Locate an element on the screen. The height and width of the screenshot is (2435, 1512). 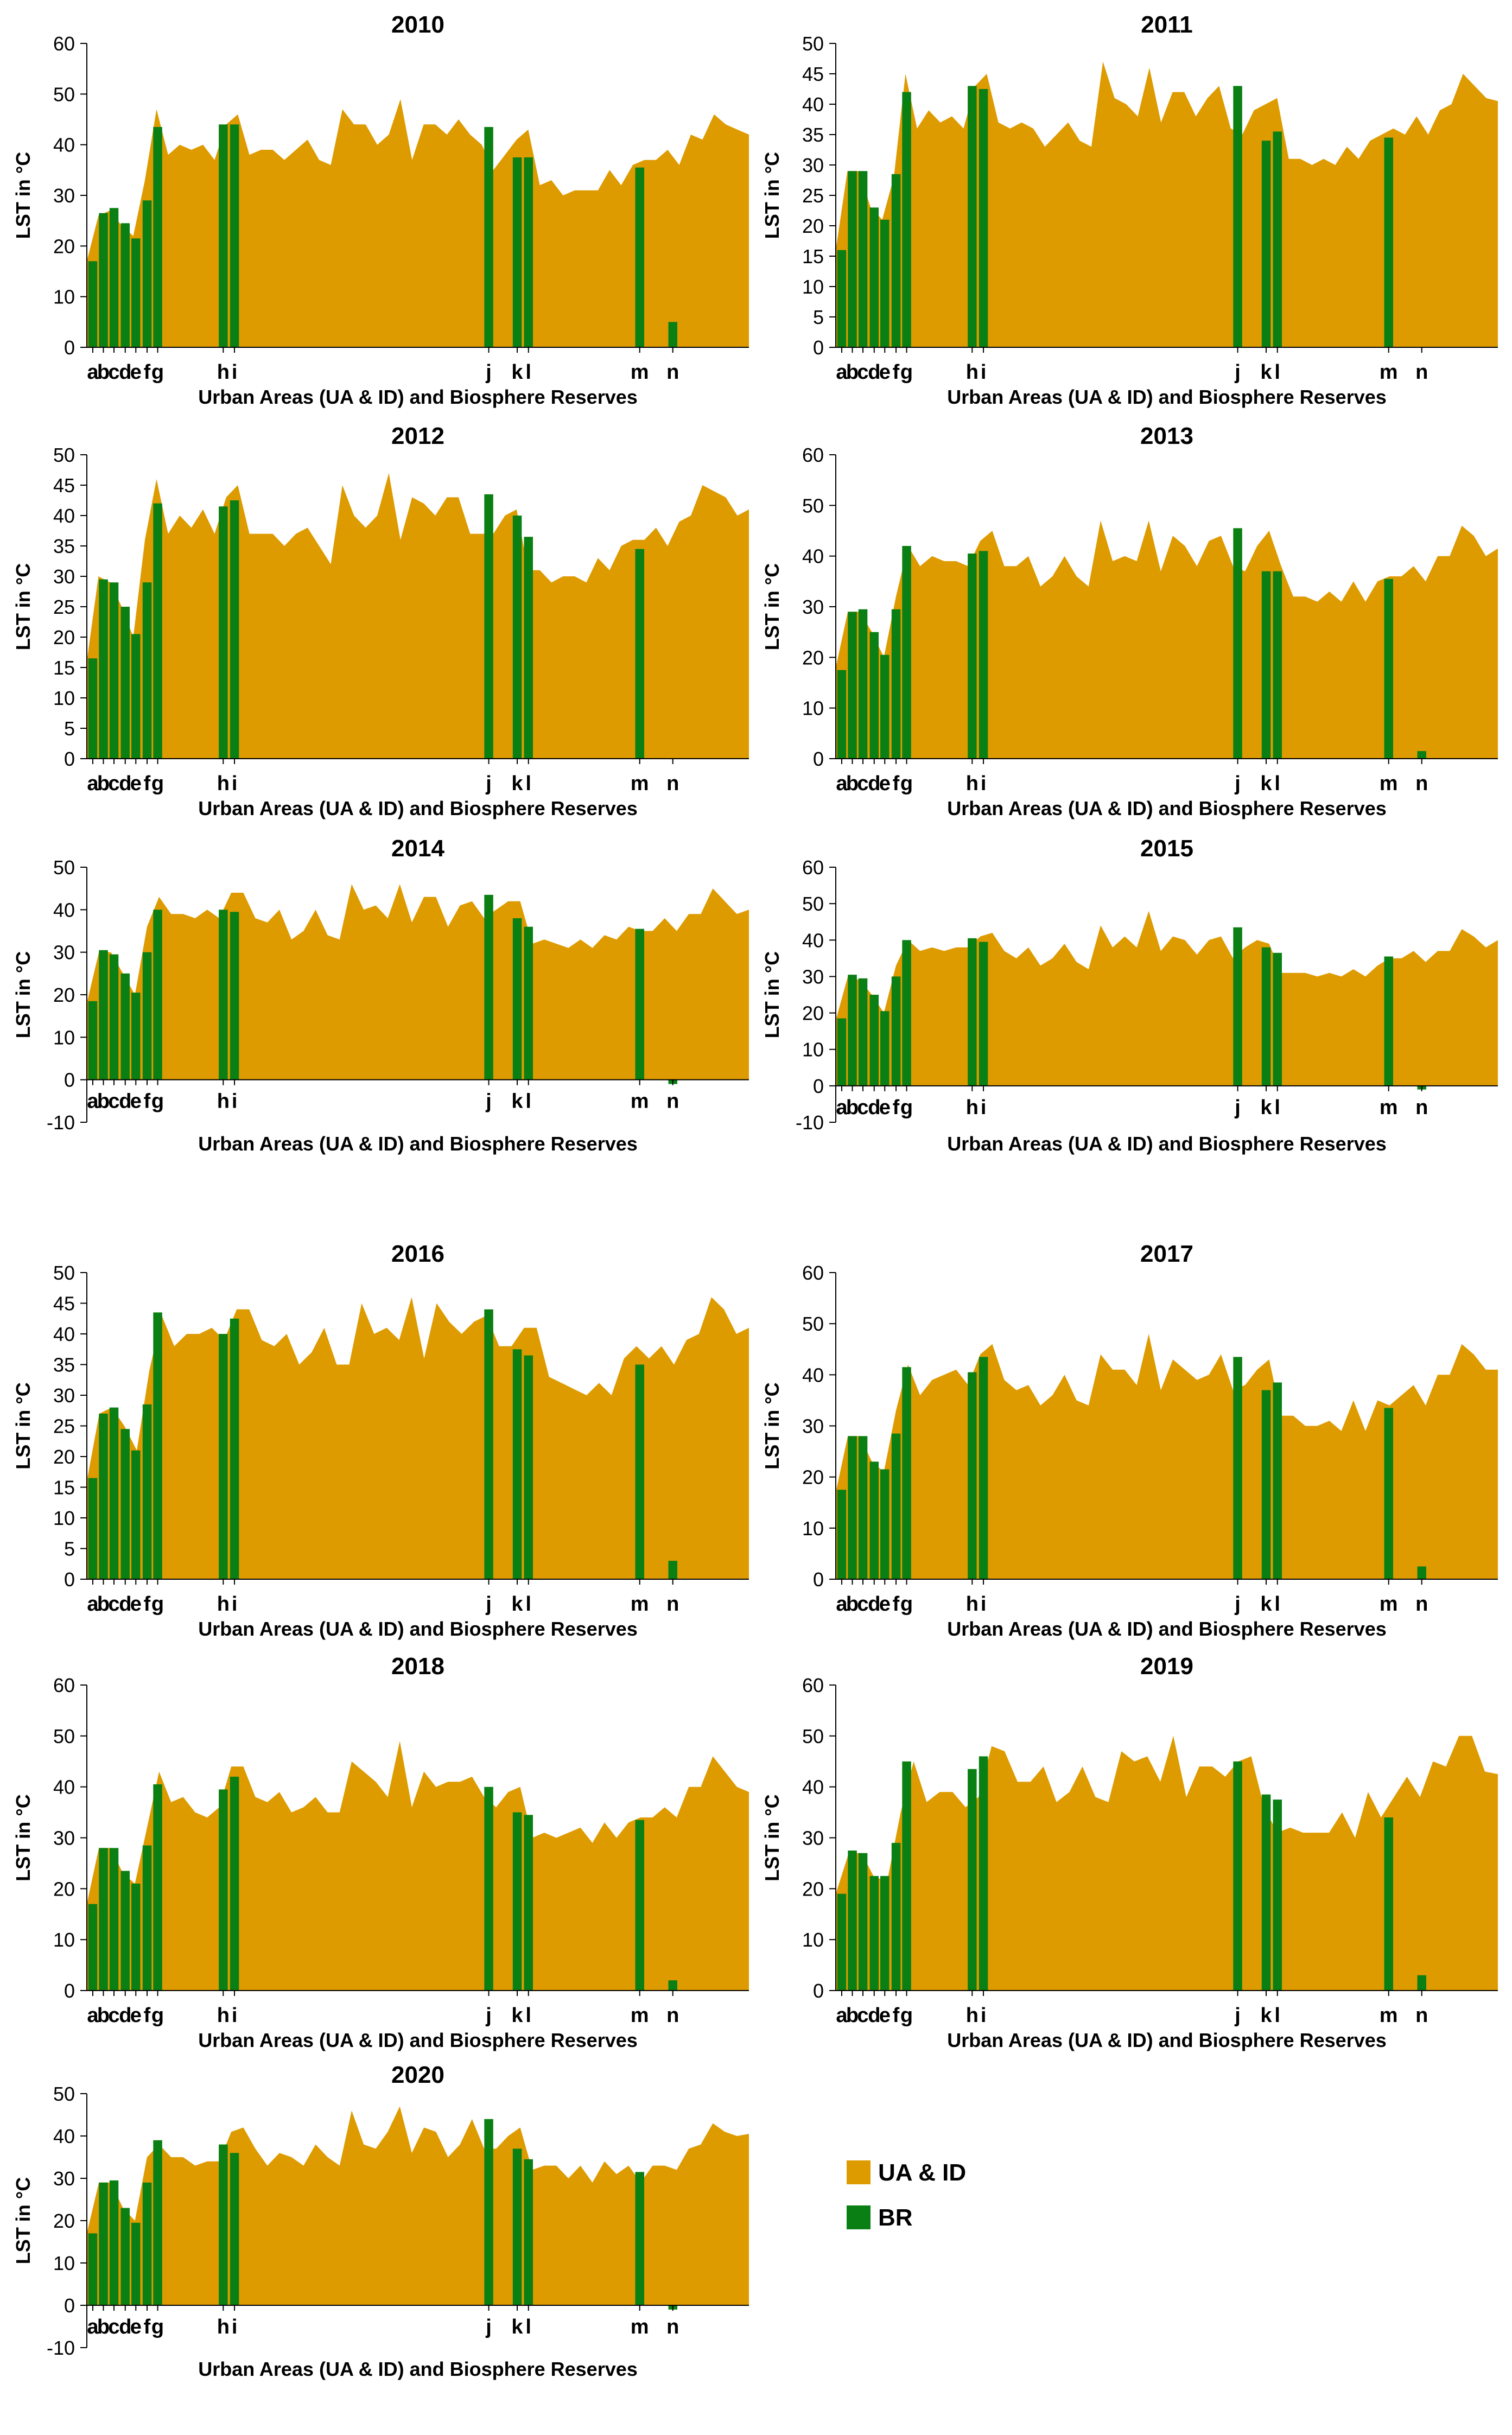
y-tick-label: 45 is located at coordinates (64, 1304).